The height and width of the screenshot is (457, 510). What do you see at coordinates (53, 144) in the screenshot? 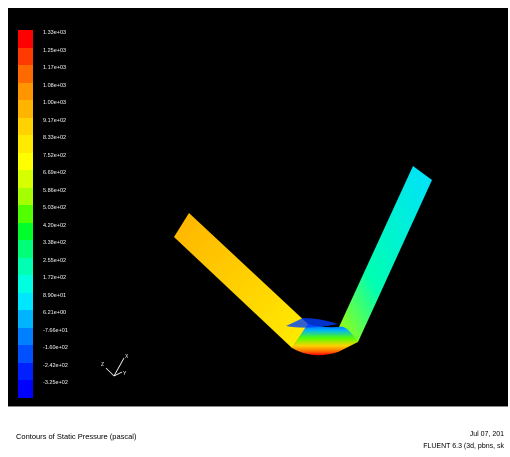
I see `colorbar-row: 8.33e+02` at bounding box center [53, 144].